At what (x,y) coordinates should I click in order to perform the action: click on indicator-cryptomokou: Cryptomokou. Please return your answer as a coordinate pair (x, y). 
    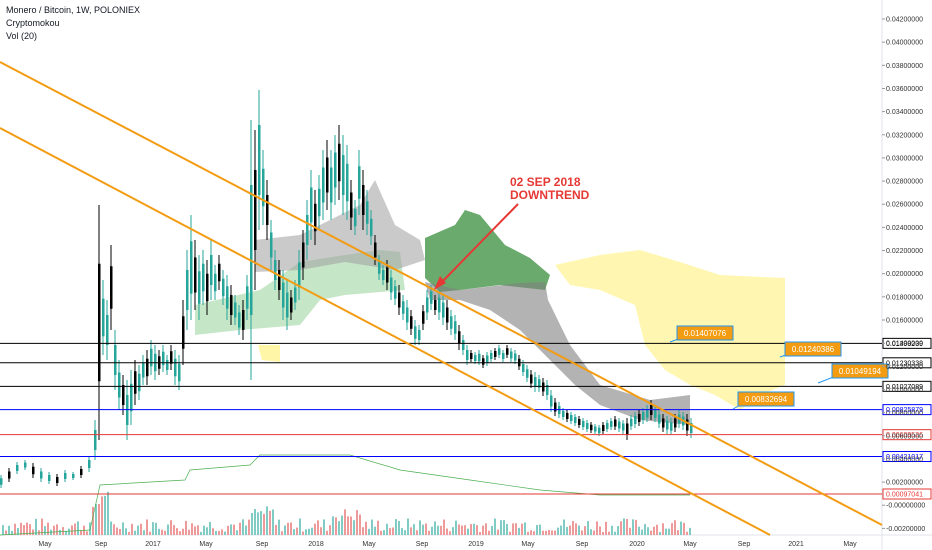
    Looking at the image, I should click on (33, 23).